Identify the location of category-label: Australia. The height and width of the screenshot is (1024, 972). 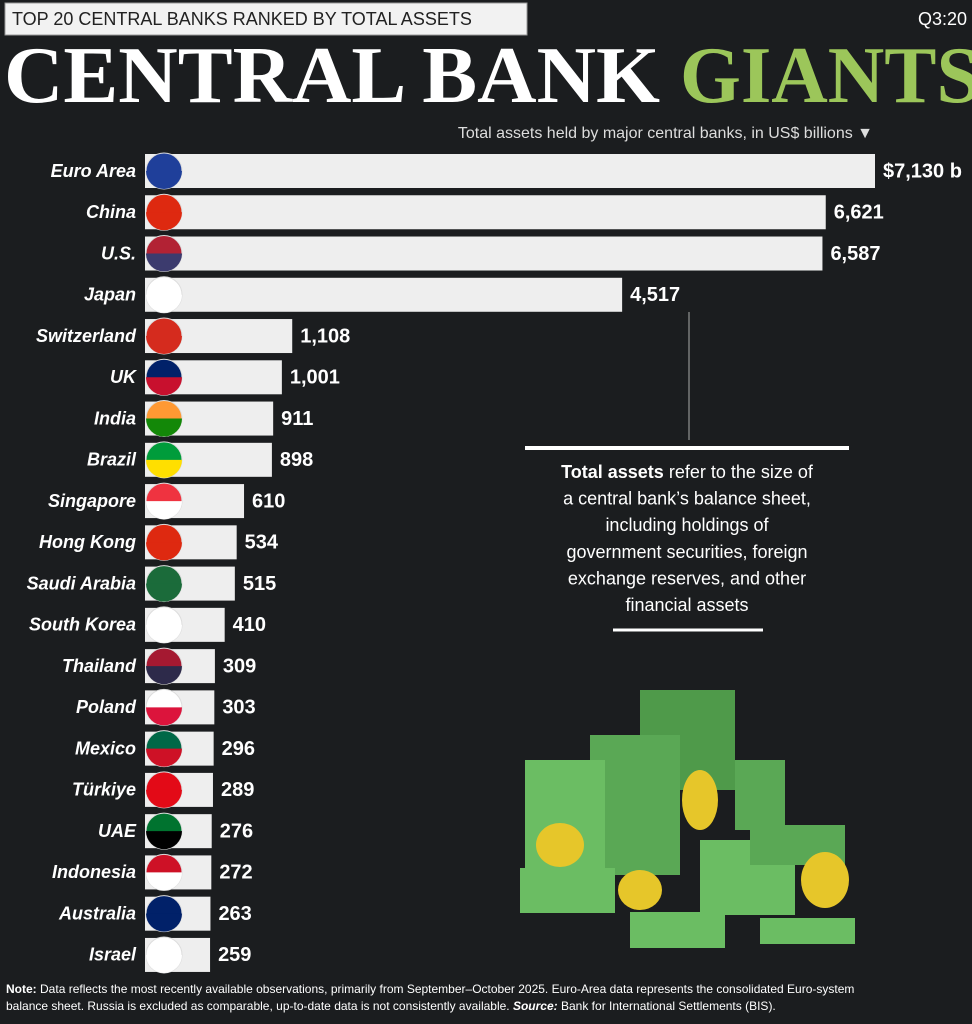
(97, 913).